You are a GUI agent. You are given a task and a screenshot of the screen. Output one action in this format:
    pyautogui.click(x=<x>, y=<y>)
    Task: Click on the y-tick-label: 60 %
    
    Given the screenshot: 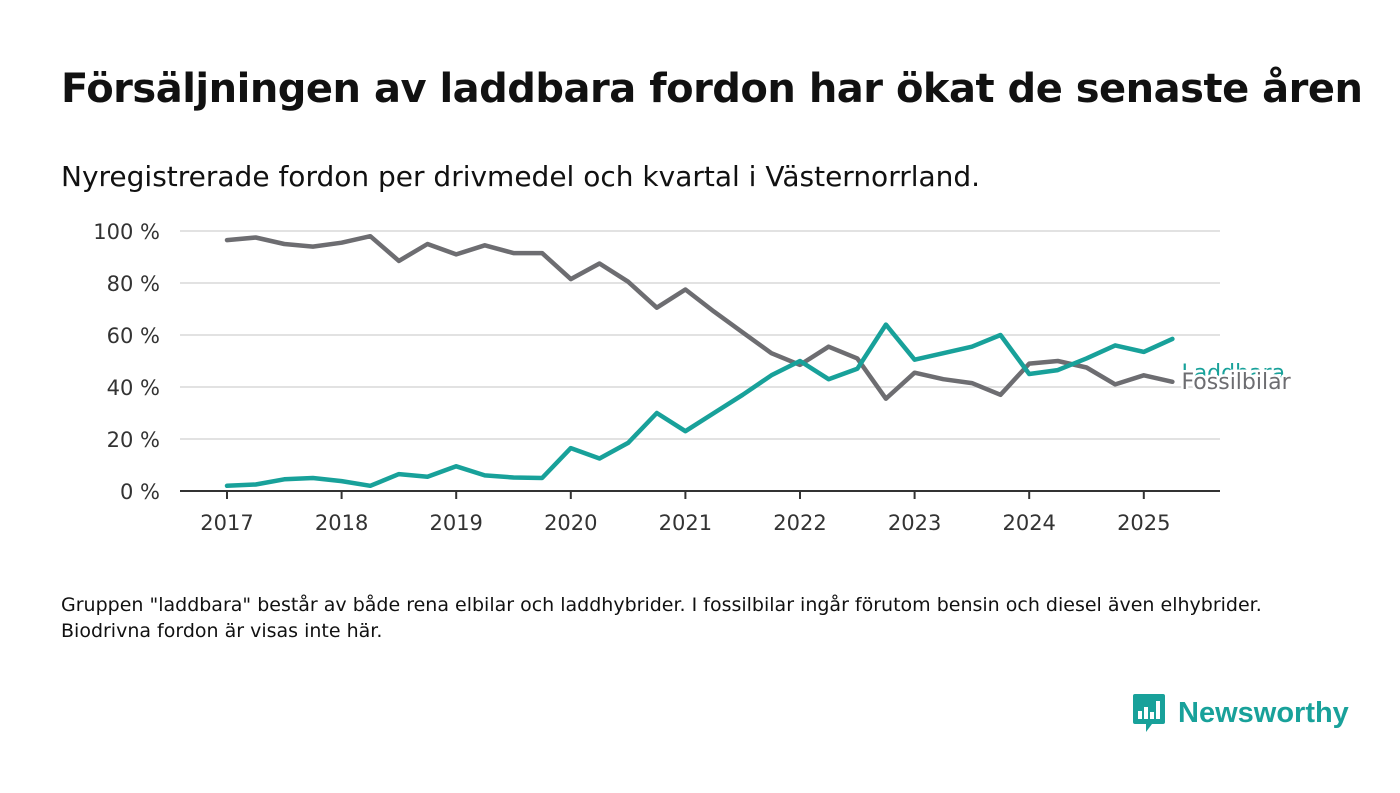 What is the action you would take?
    pyautogui.click(x=133, y=336)
    